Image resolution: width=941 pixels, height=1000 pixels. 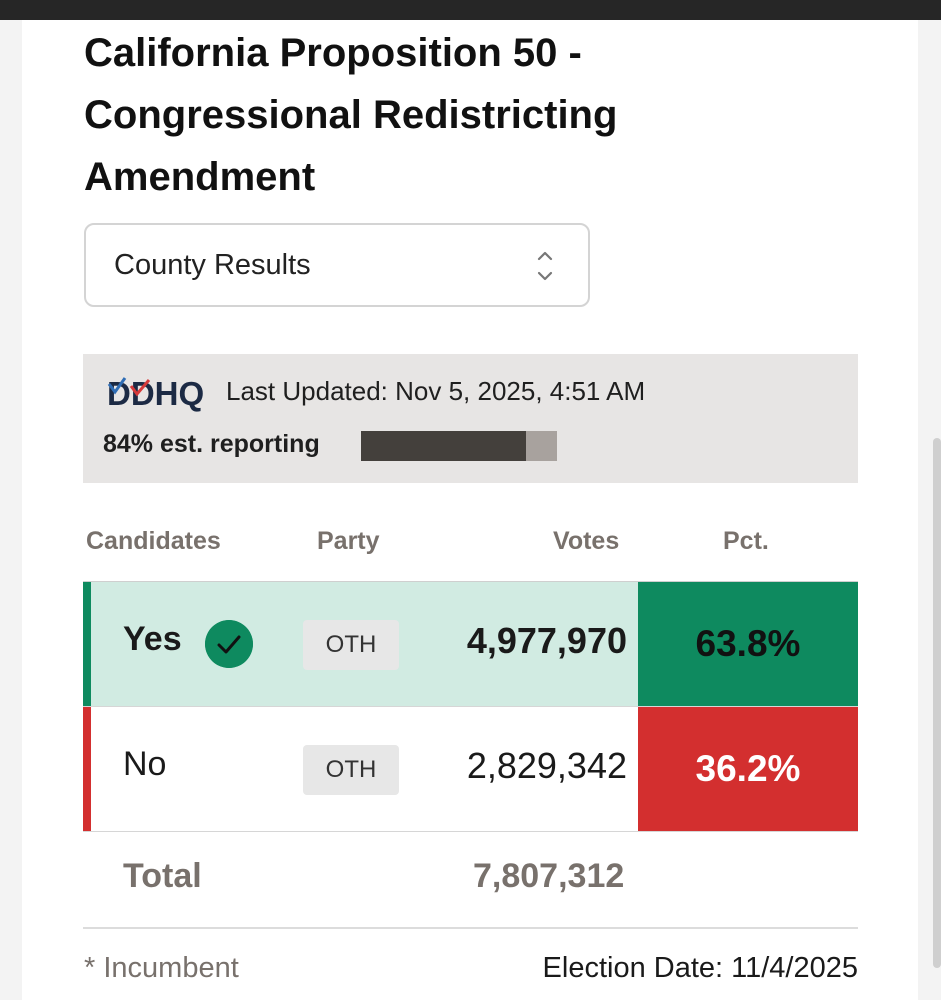 I want to click on chevron-up-down-icon, so click(x=545, y=266).